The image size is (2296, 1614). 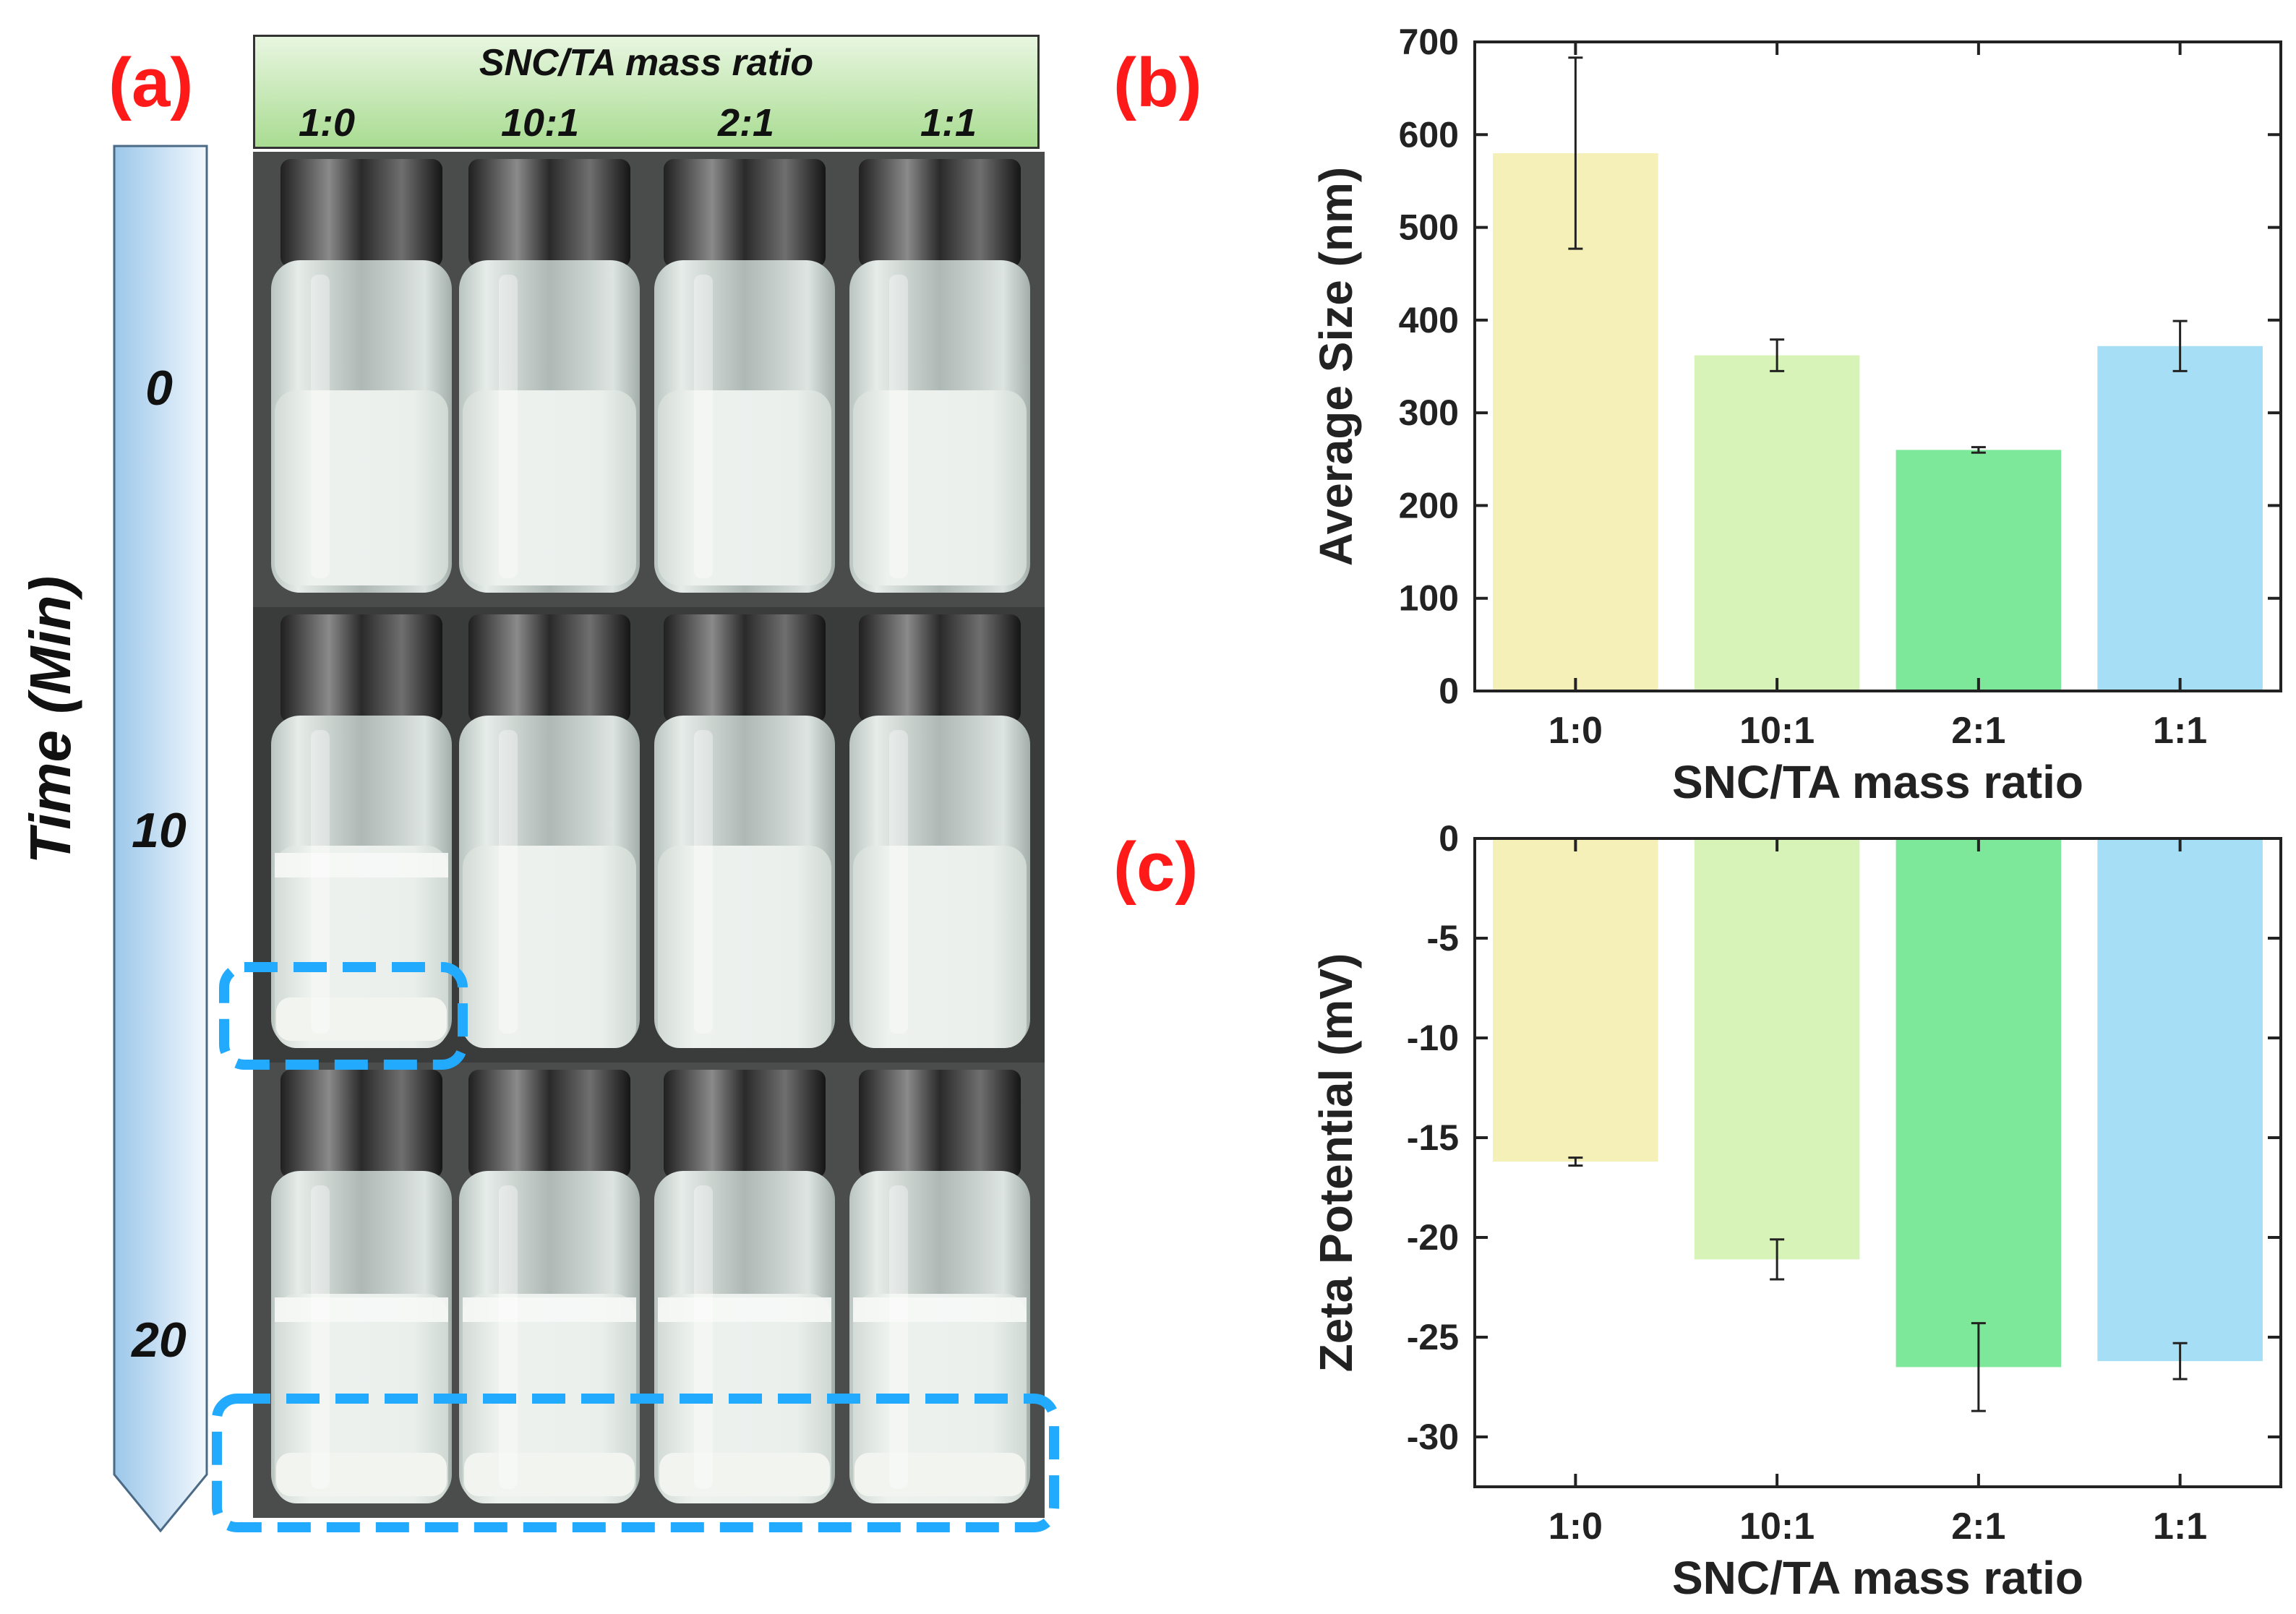 What do you see at coordinates (1429, 42) in the screenshot?
I see `ytick-label-b: 700` at bounding box center [1429, 42].